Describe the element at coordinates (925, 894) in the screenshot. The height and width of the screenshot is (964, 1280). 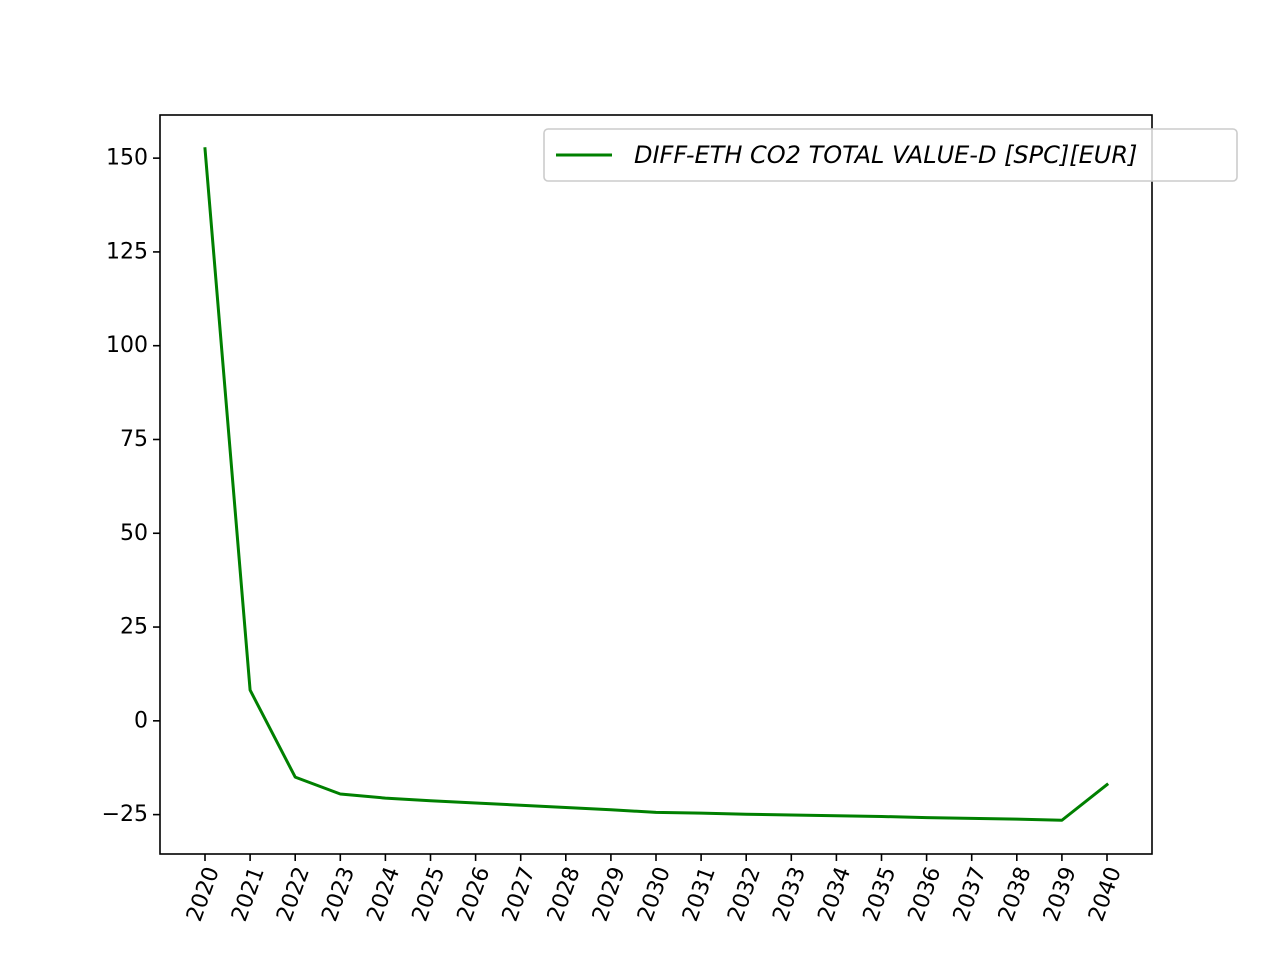
I see `x-tick-label: 2036` at that location.